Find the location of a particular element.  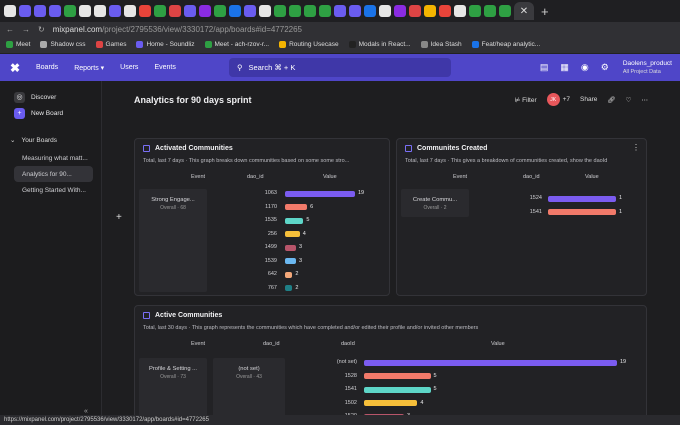

add-card-plus-icon: + is located at coordinates (119, 217).